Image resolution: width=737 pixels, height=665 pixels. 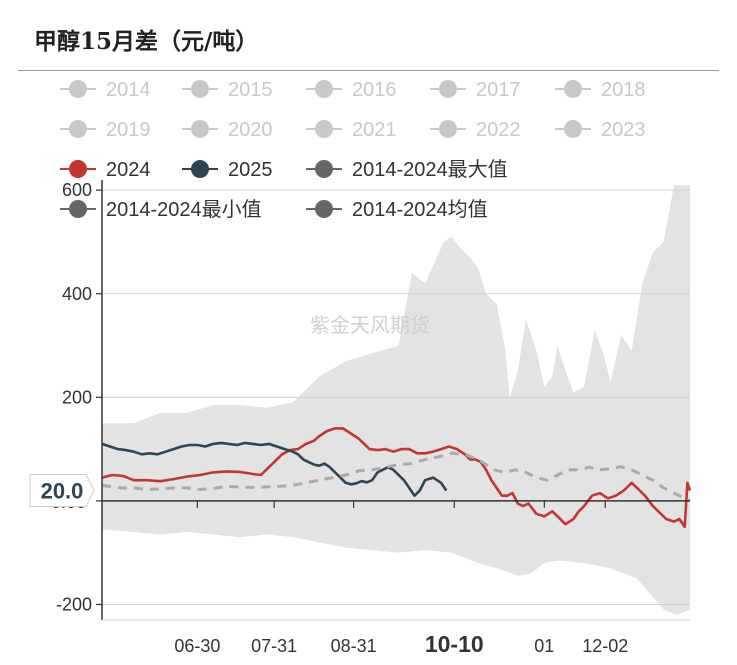 What do you see at coordinates (250, 170) in the screenshot?
I see `legend-label: 2025` at bounding box center [250, 170].